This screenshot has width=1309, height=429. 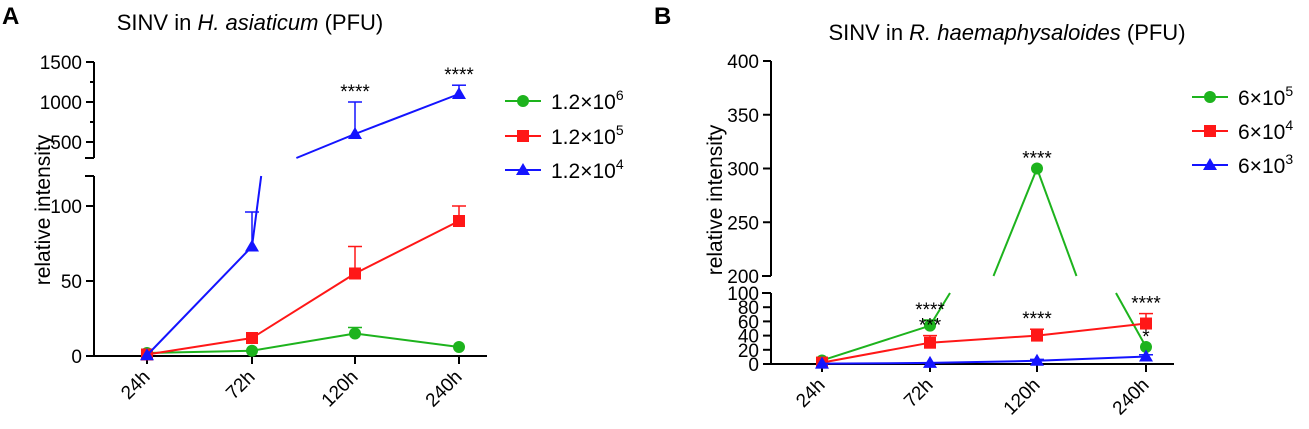 I want to click on y-tick-label: 500, so click(x=66, y=143).